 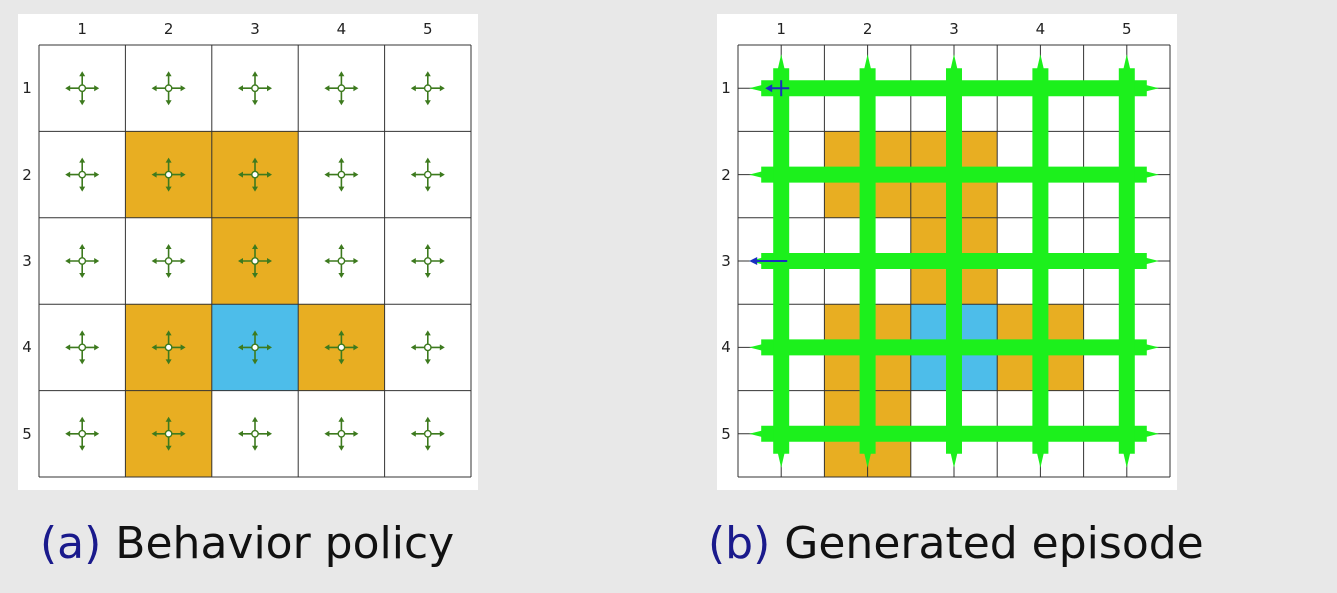 I want to click on episode-row-label: 4, so click(x=726, y=347).